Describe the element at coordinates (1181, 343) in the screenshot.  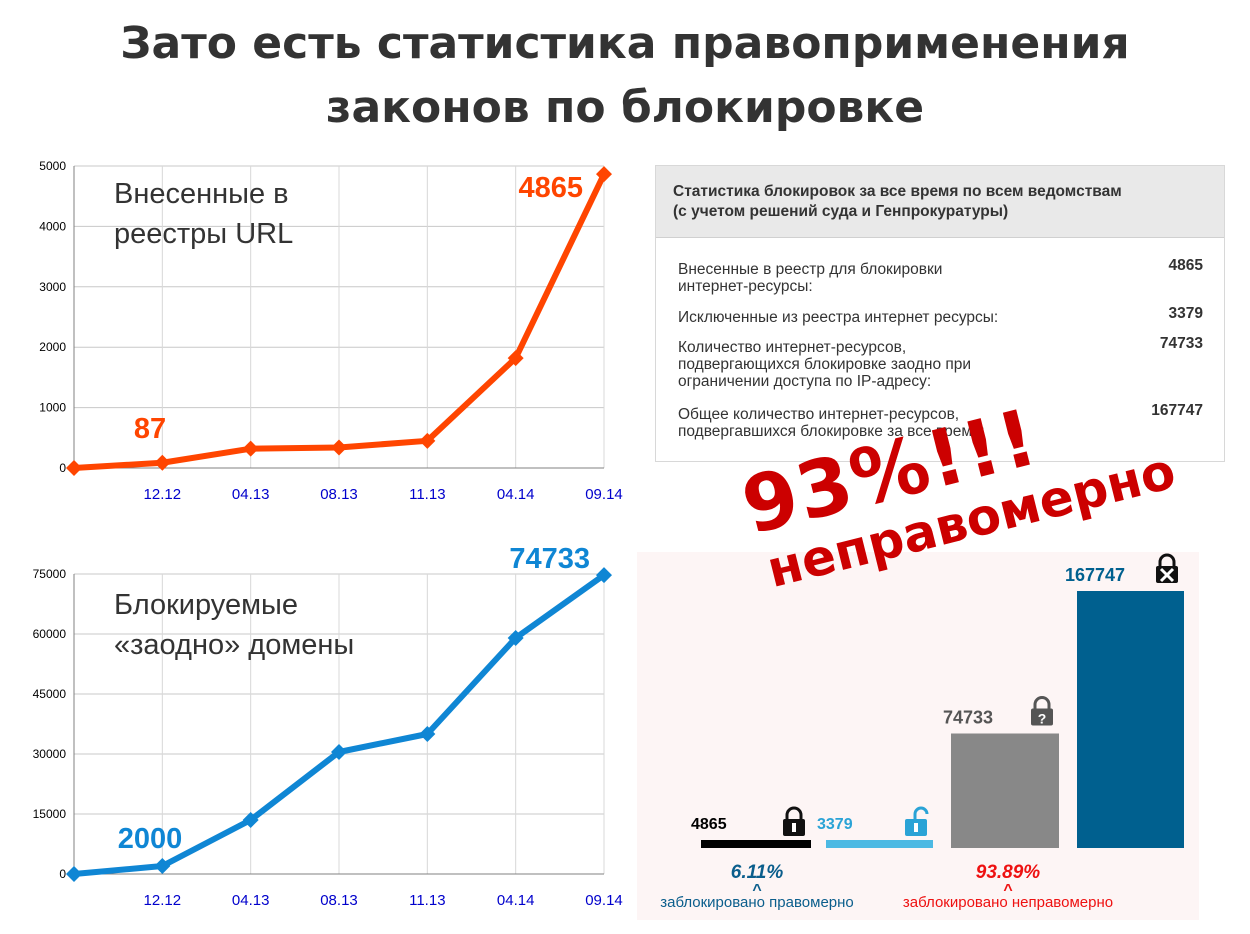
I see `stats-row-value: 74733` at that location.